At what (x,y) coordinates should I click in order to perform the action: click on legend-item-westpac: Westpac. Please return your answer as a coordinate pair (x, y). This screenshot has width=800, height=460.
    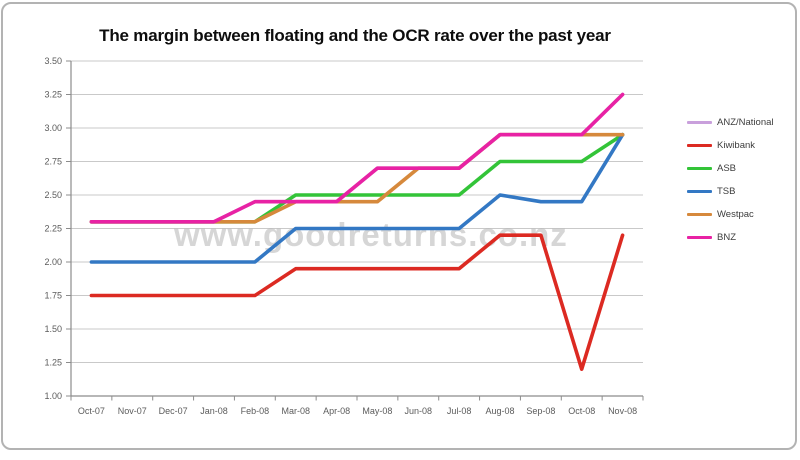
    Looking at the image, I should click on (730, 214).